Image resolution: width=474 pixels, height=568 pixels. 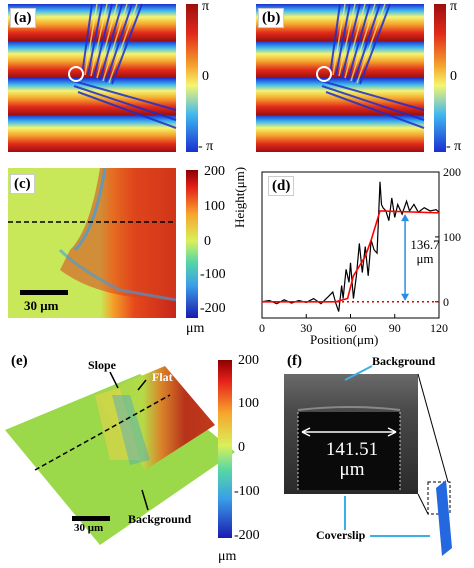 I want to click on panel-e-flat-label: Flat, so click(x=162, y=377).